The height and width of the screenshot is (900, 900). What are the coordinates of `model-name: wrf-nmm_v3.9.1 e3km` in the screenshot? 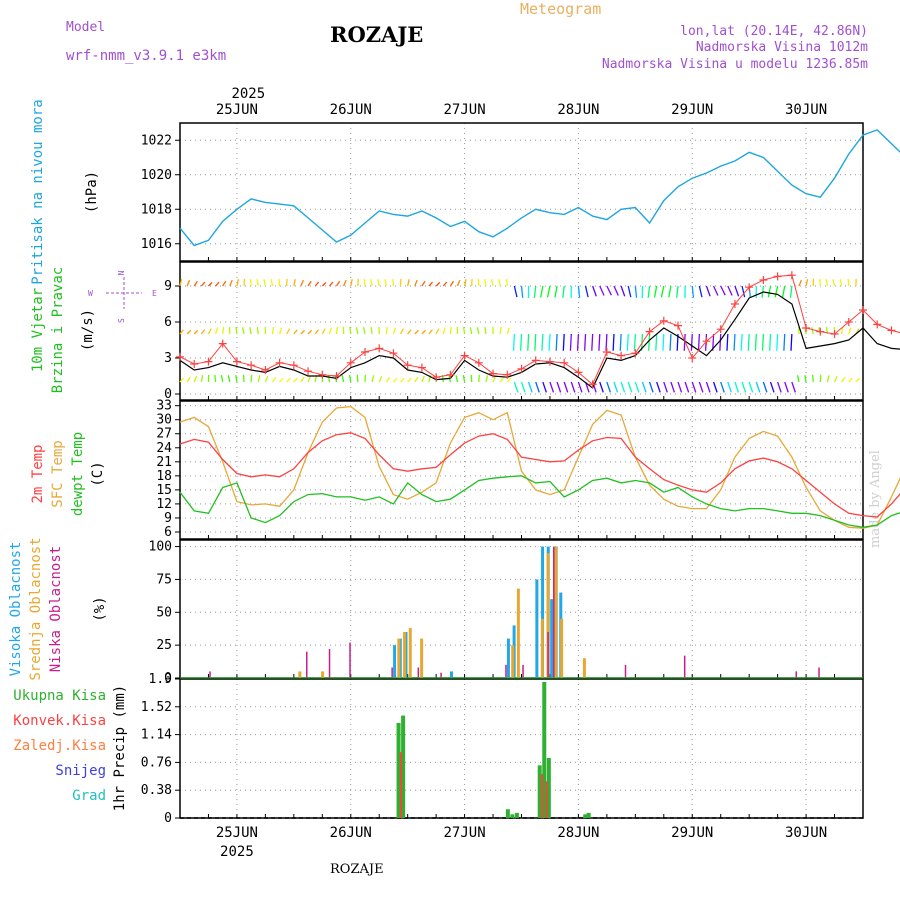 It's located at (146, 56).